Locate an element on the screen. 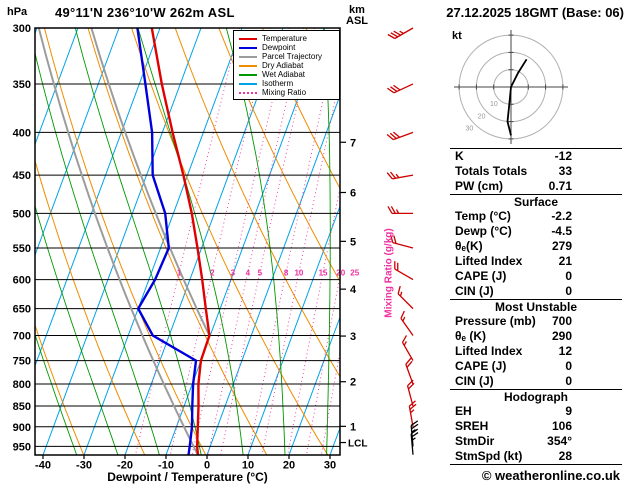 This screenshot has height=486, width=629. stat-label: CIN (J) is located at coordinates (474, 381).